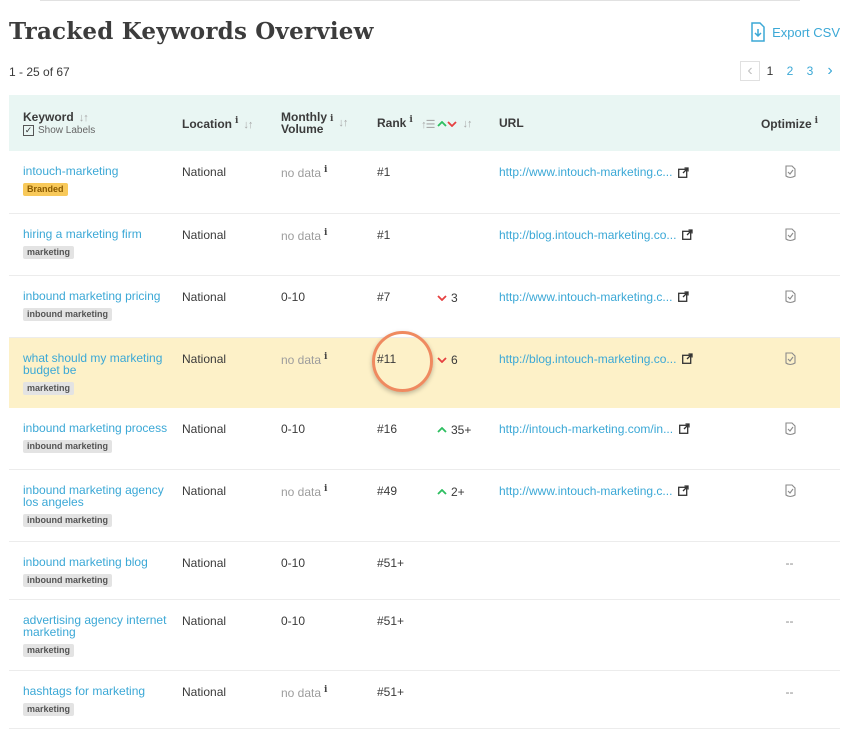  What do you see at coordinates (391, 562) in the screenshot?
I see `rank-value: #51+` at bounding box center [391, 562].